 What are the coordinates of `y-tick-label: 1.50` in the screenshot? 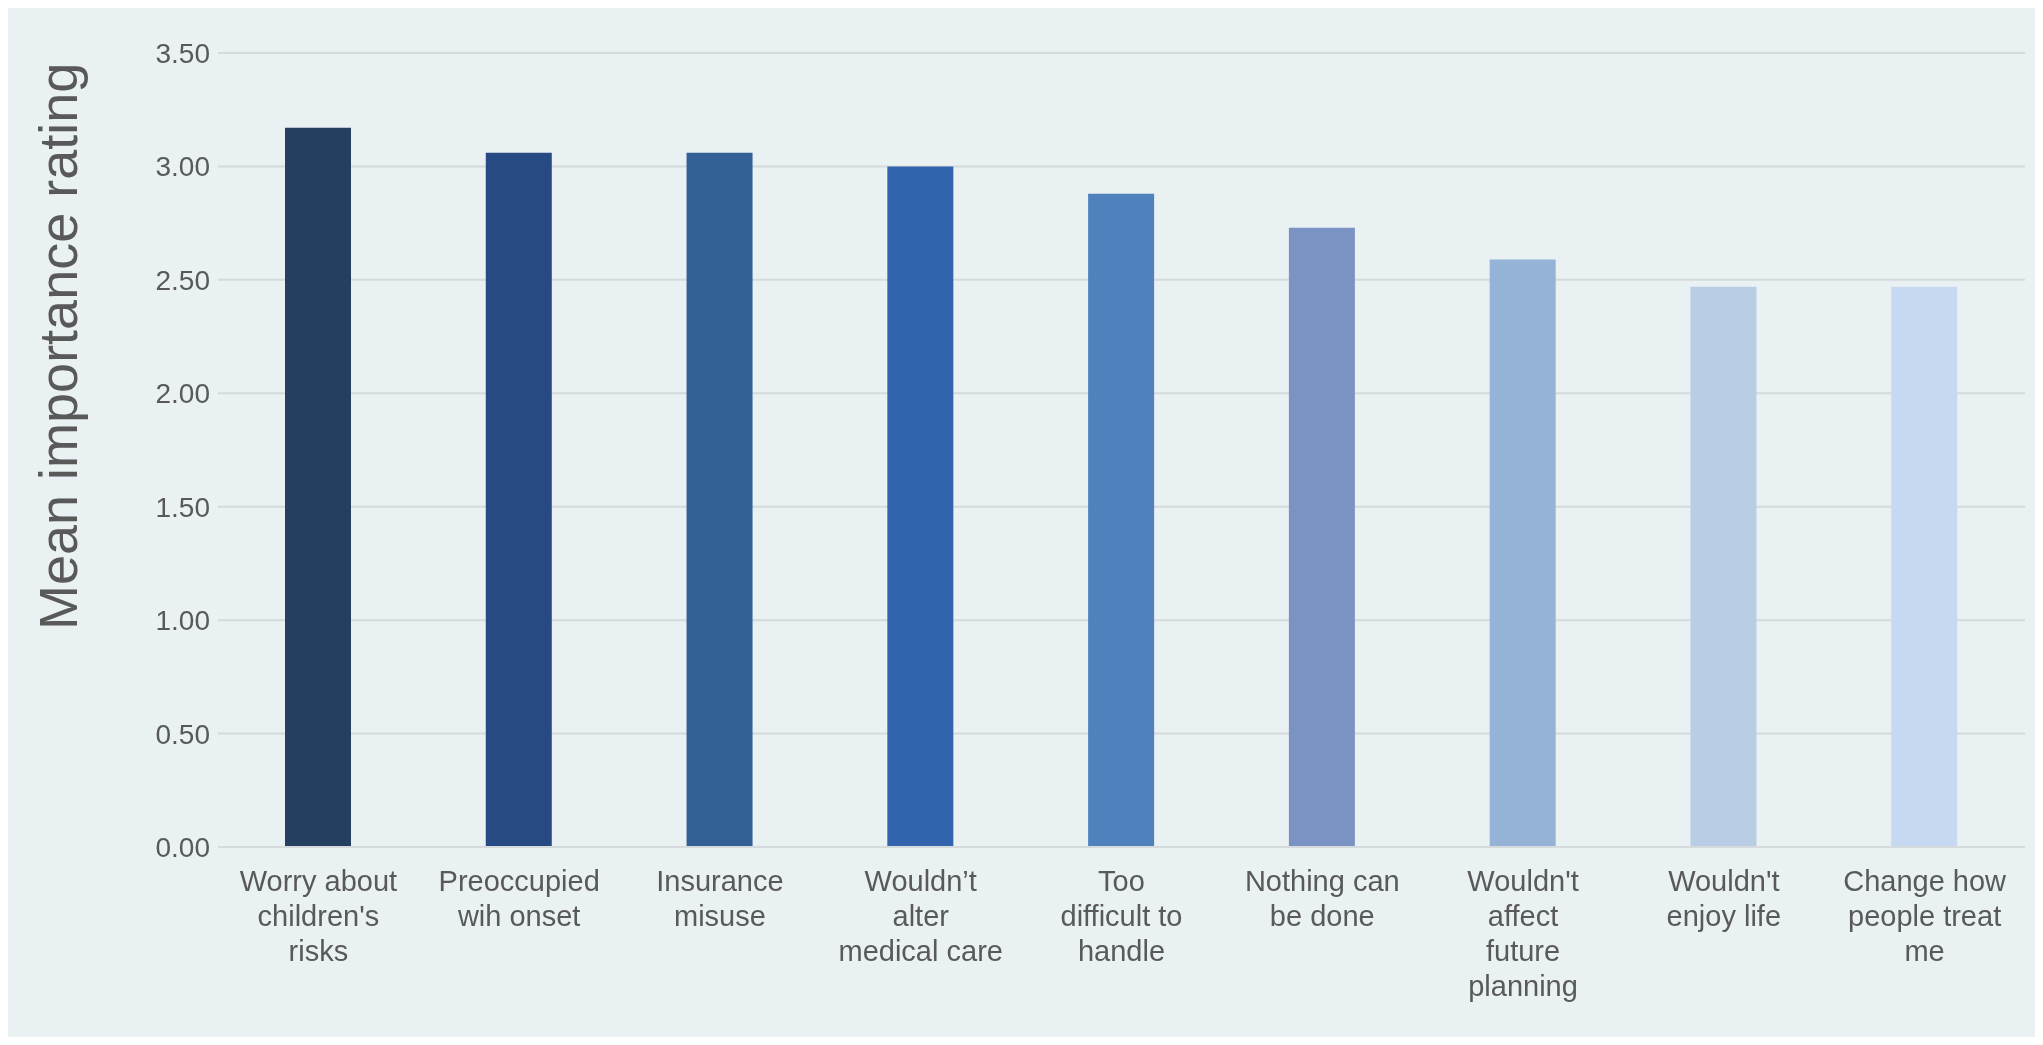 It's located at (182, 507).